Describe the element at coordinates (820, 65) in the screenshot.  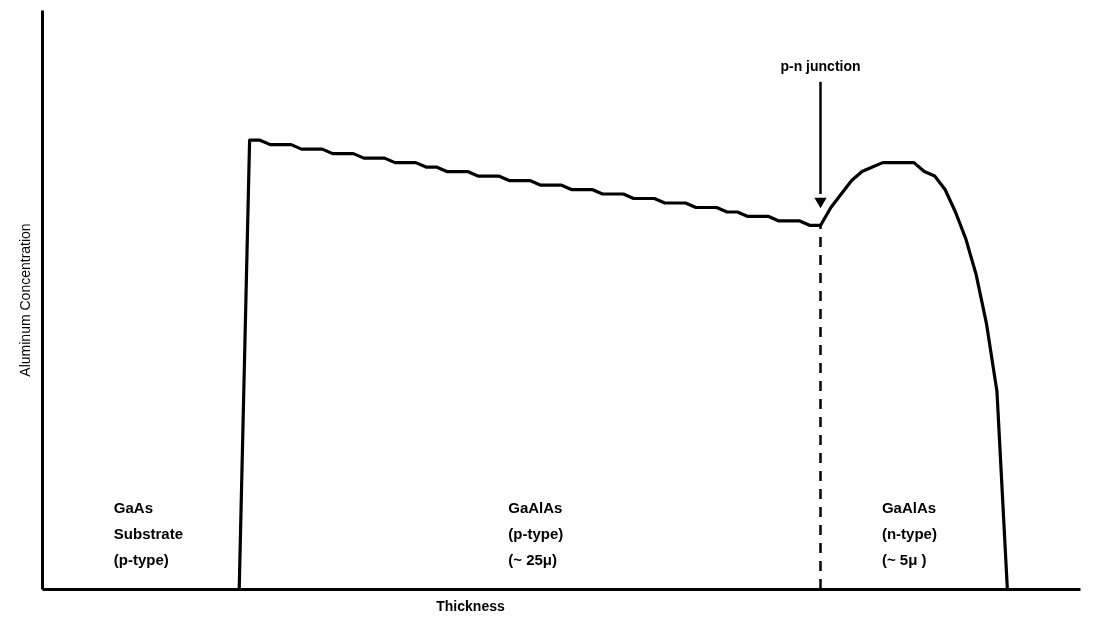
I see `text: p-n junction` at that location.